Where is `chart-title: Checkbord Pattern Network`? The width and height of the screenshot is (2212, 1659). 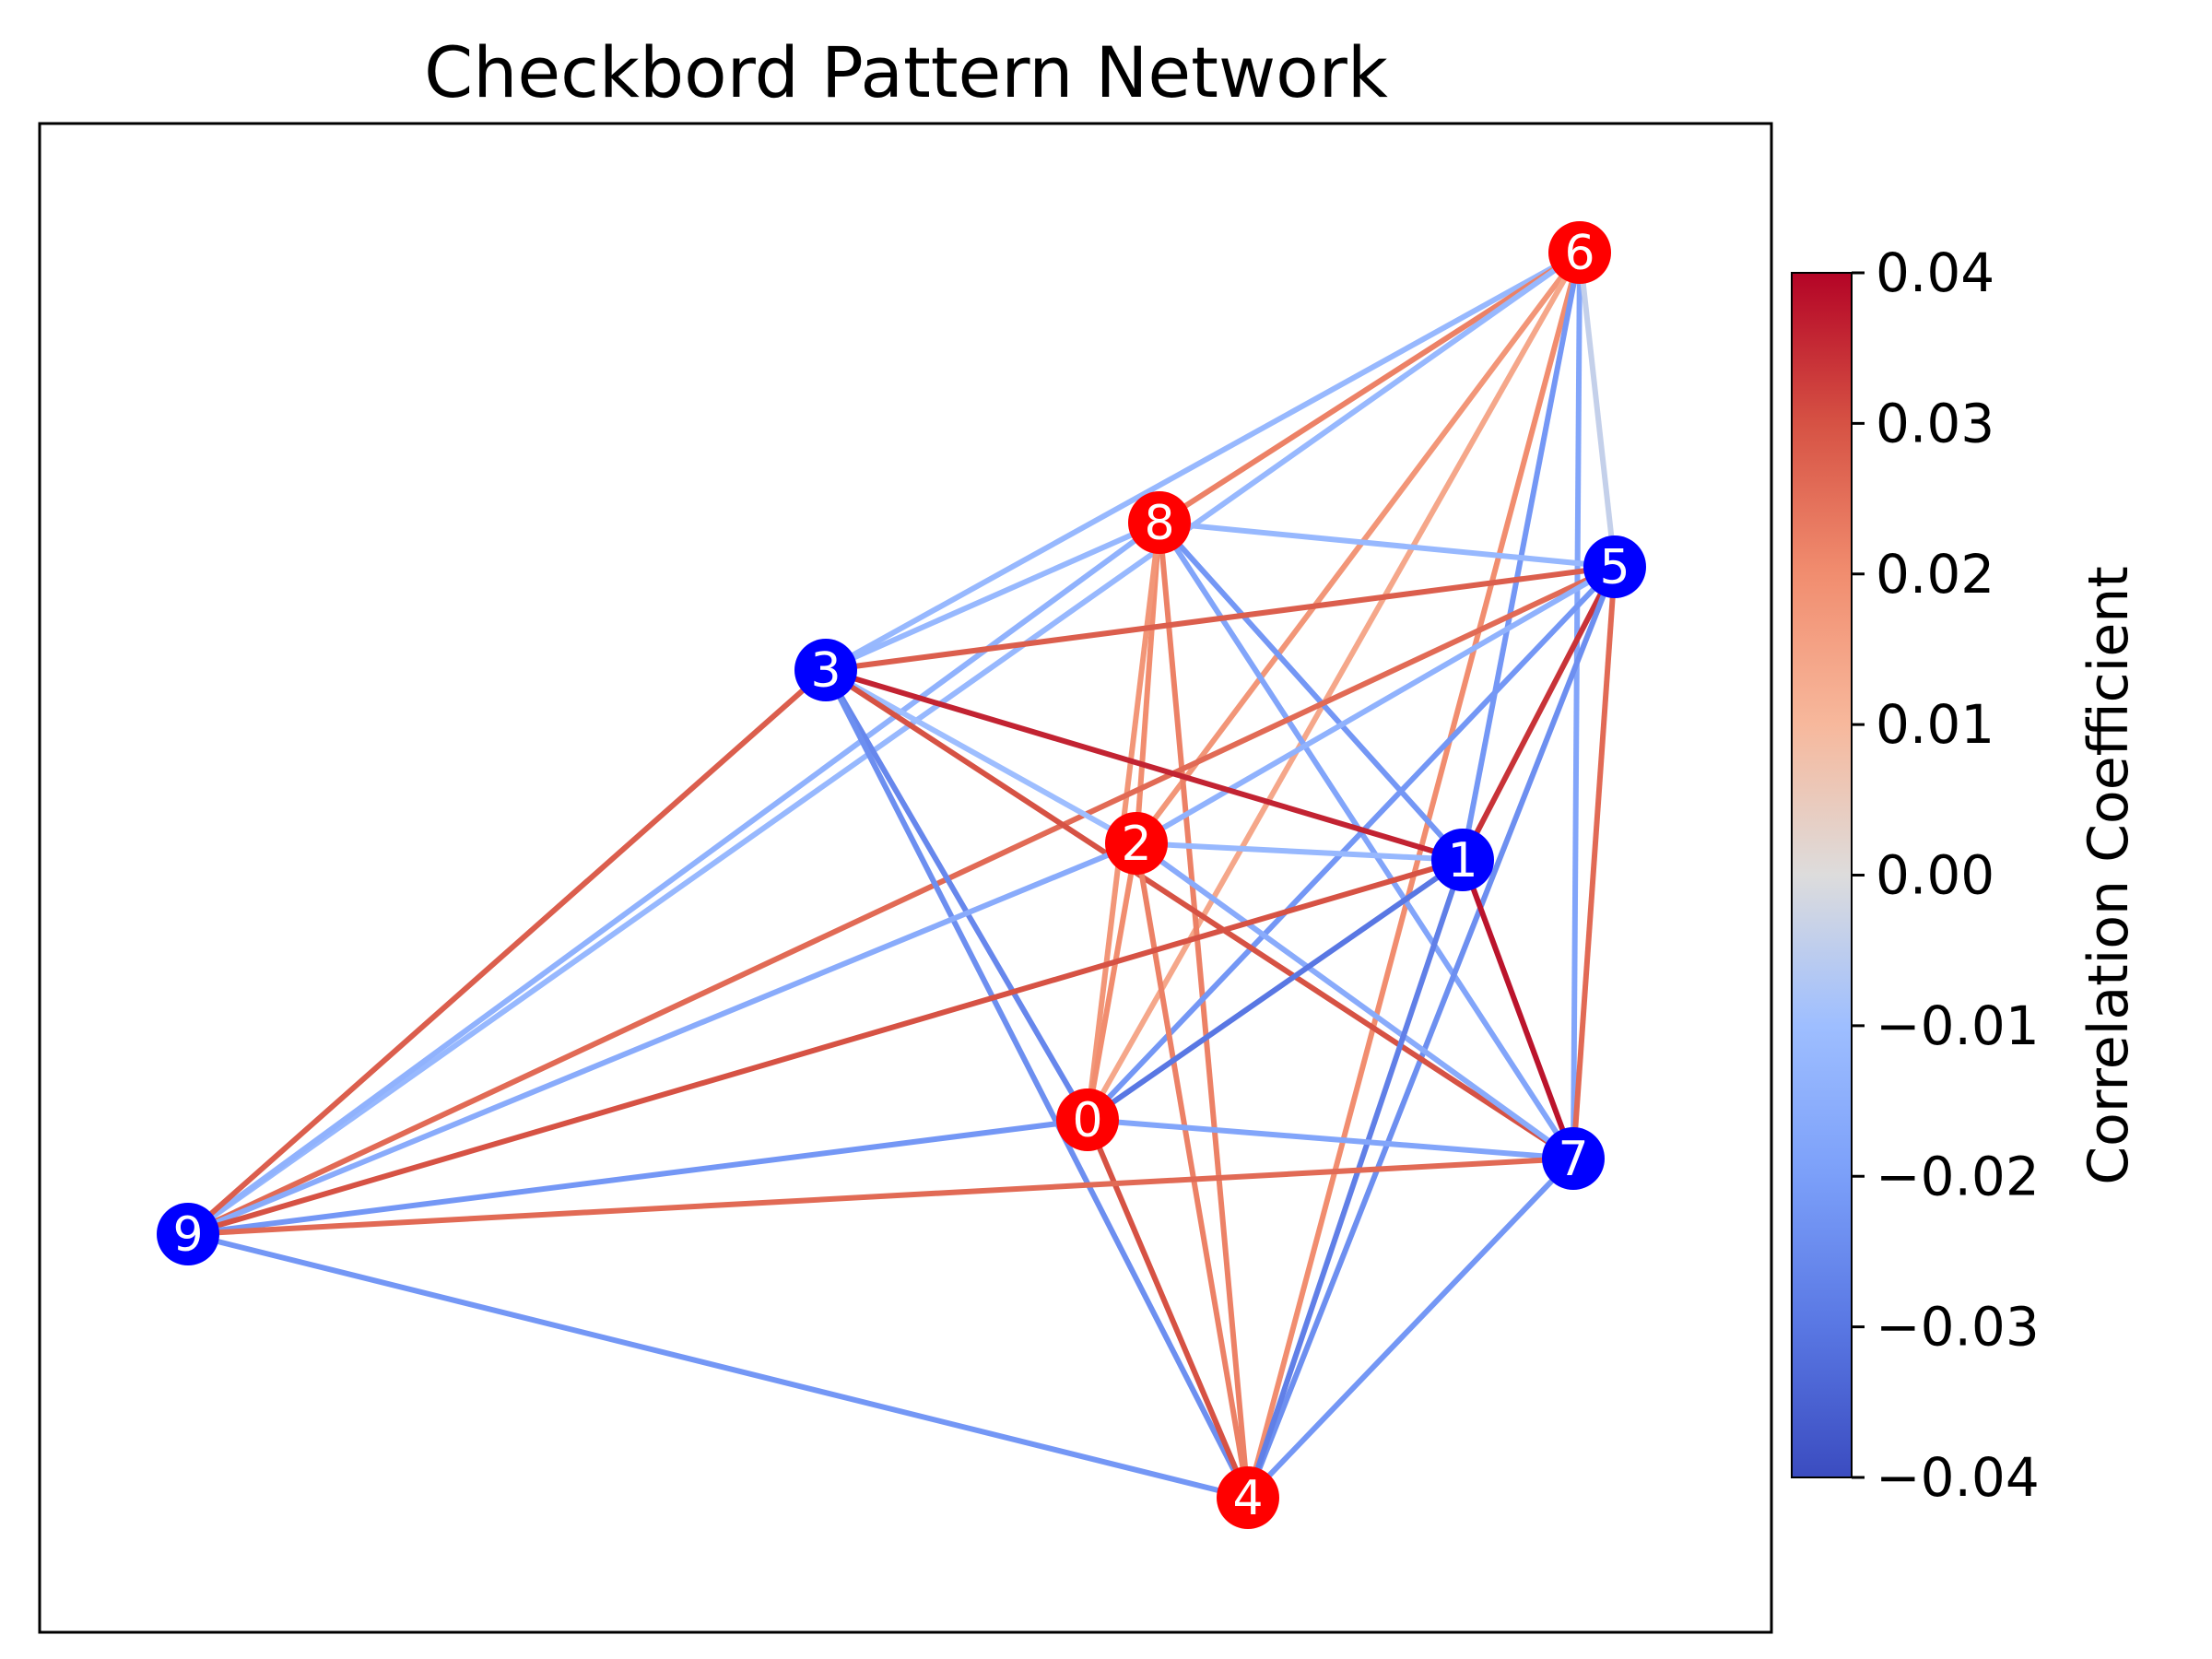 chart-title: Checkbord Pattern Network is located at coordinates (906, 72).